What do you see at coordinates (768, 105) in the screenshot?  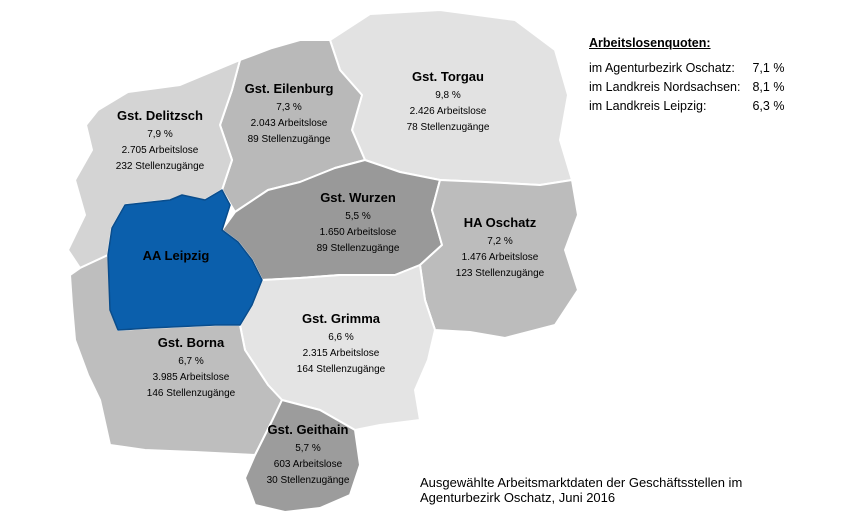 I see `rates-value: 6,3 %` at bounding box center [768, 105].